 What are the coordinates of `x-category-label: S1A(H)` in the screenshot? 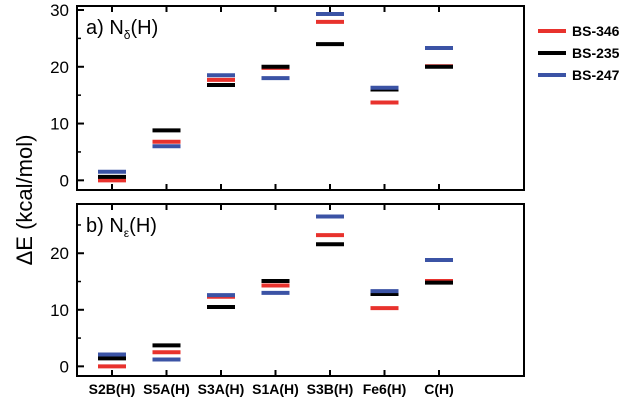 It's located at (275, 389).